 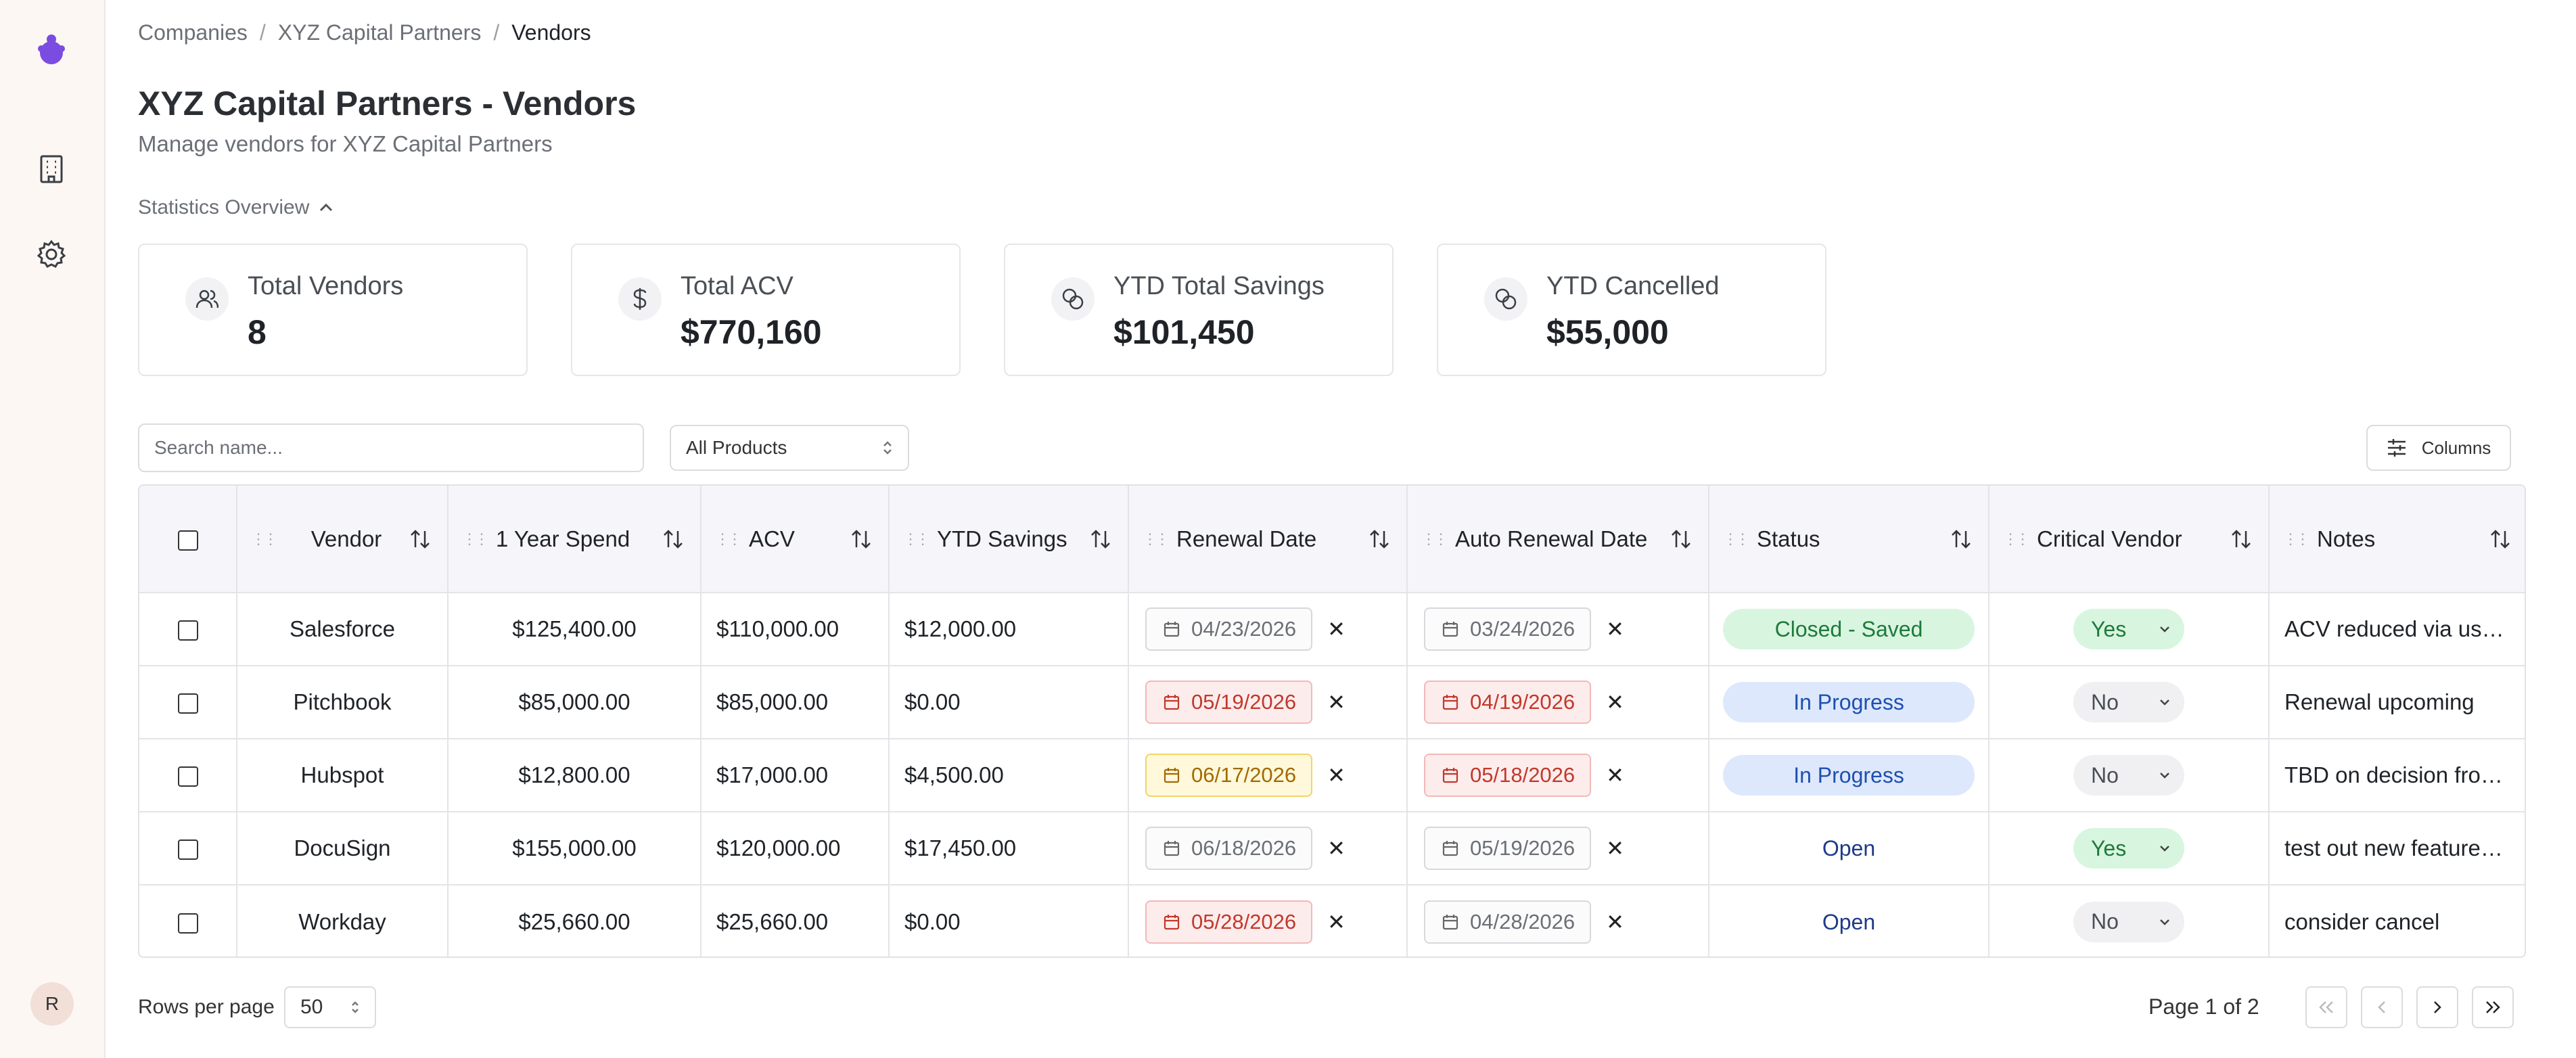 I want to click on user-avatar: R, so click(x=52, y=1004).